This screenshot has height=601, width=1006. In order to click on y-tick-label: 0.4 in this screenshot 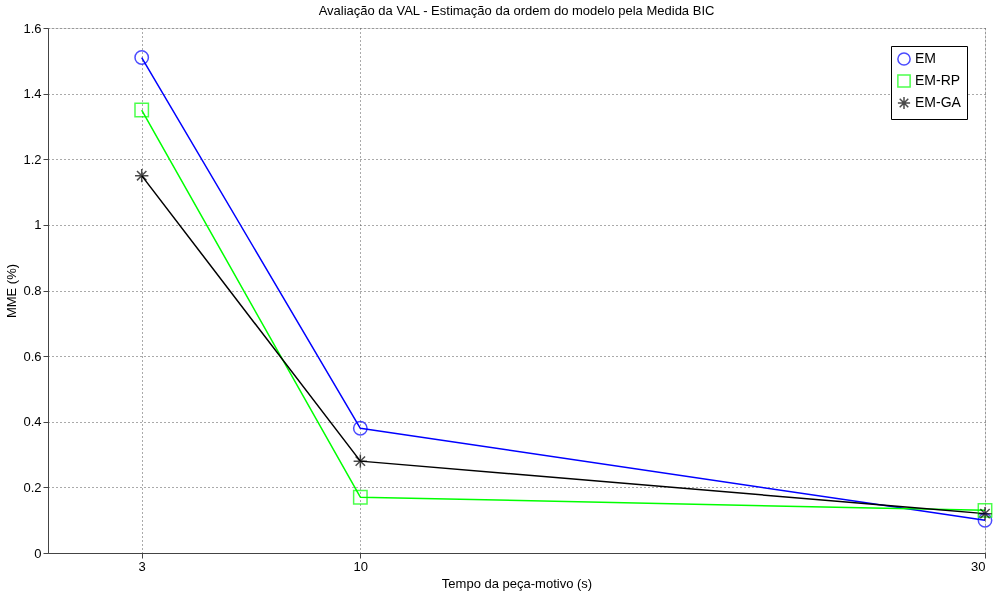, I will do `click(32, 422)`.